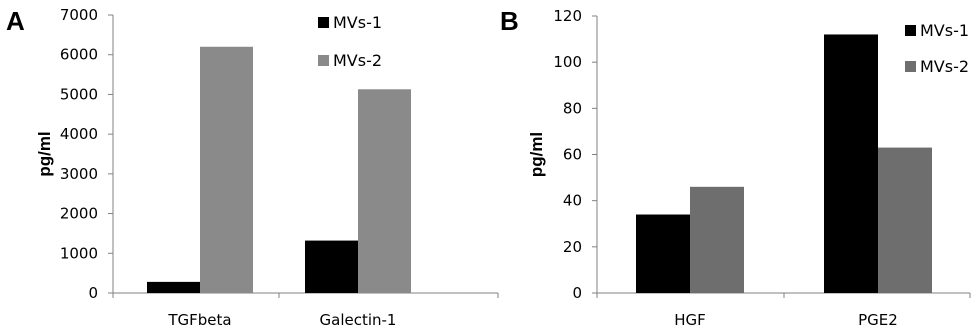 This screenshot has width=978, height=335. What do you see at coordinates (878, 320) in the screenshot?
I see `x-category-label: PGE2` at bounding box center [878, 320].